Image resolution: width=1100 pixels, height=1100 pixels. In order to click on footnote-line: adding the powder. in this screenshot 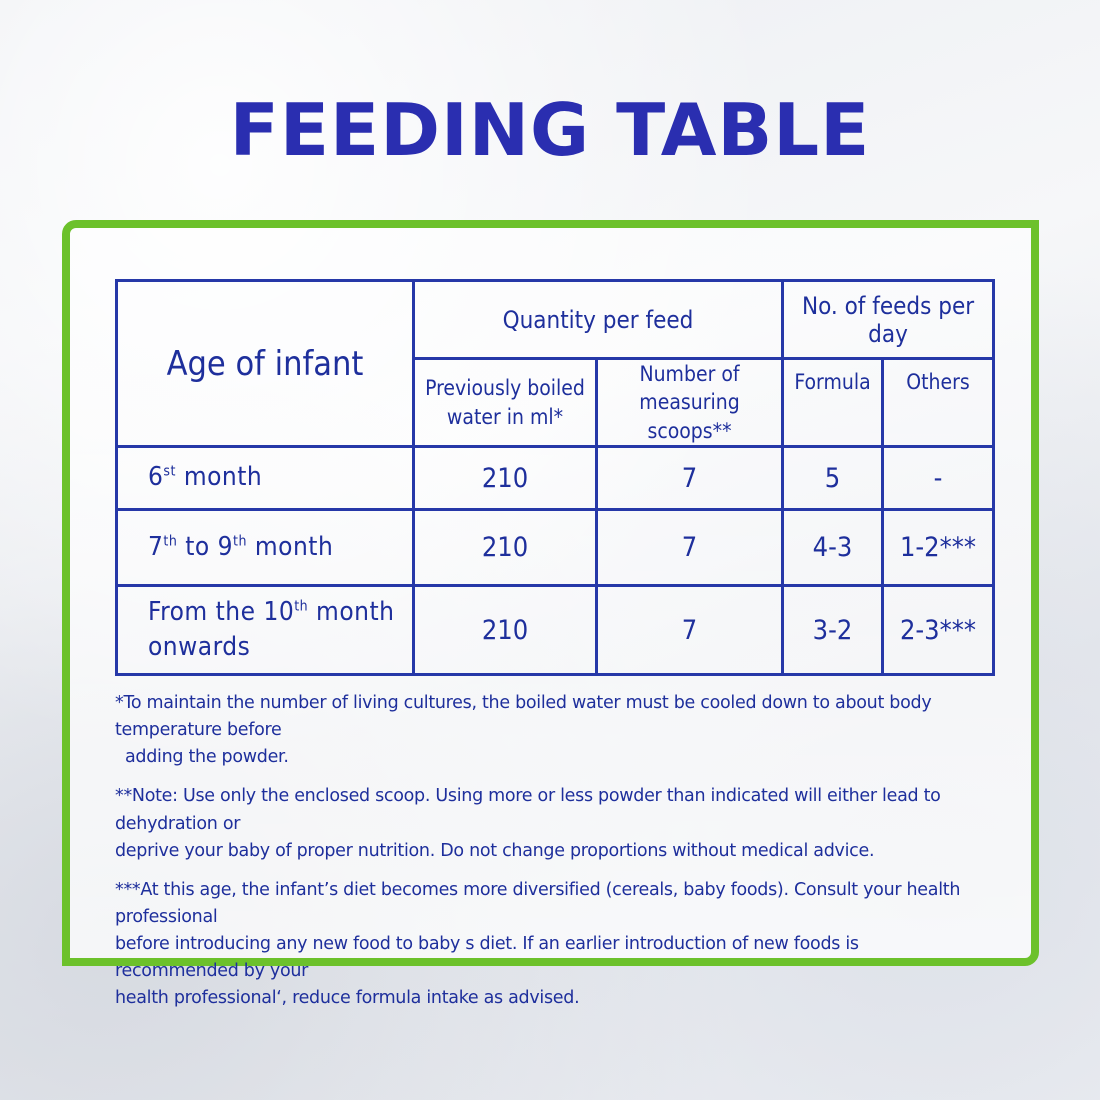, I will do `click(207, 757)`.